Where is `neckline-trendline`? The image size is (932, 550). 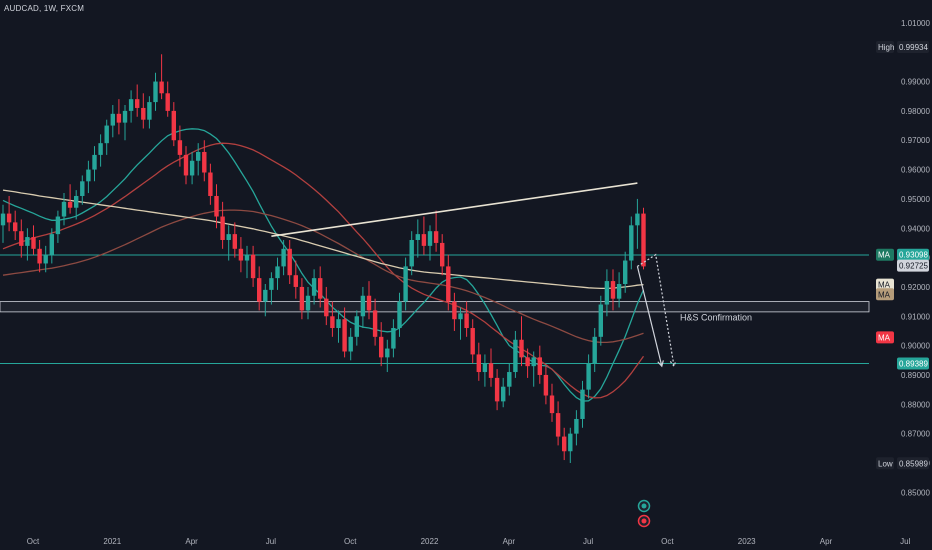 neckline-trendline is located at coordinates (454, 209).